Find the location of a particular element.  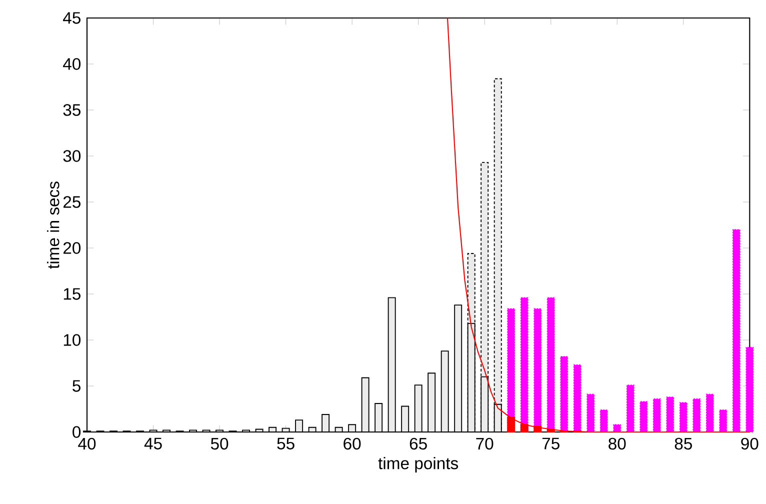

y-tick-label: 0 is located at coordinates (76, 432).